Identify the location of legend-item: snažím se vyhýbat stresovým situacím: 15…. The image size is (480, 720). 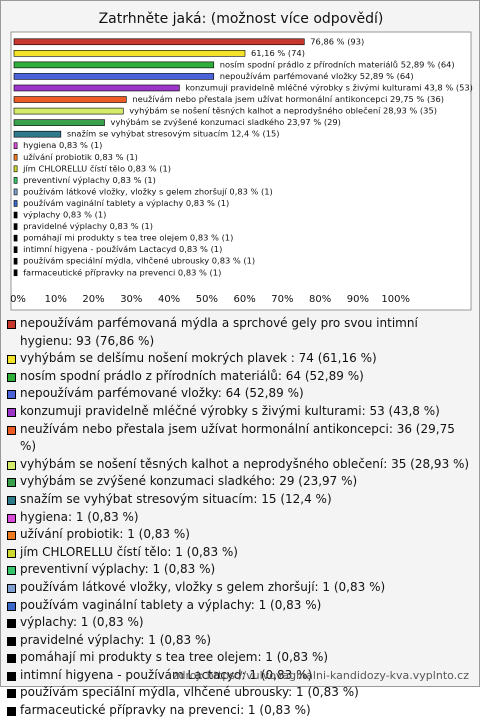
(240, 500).